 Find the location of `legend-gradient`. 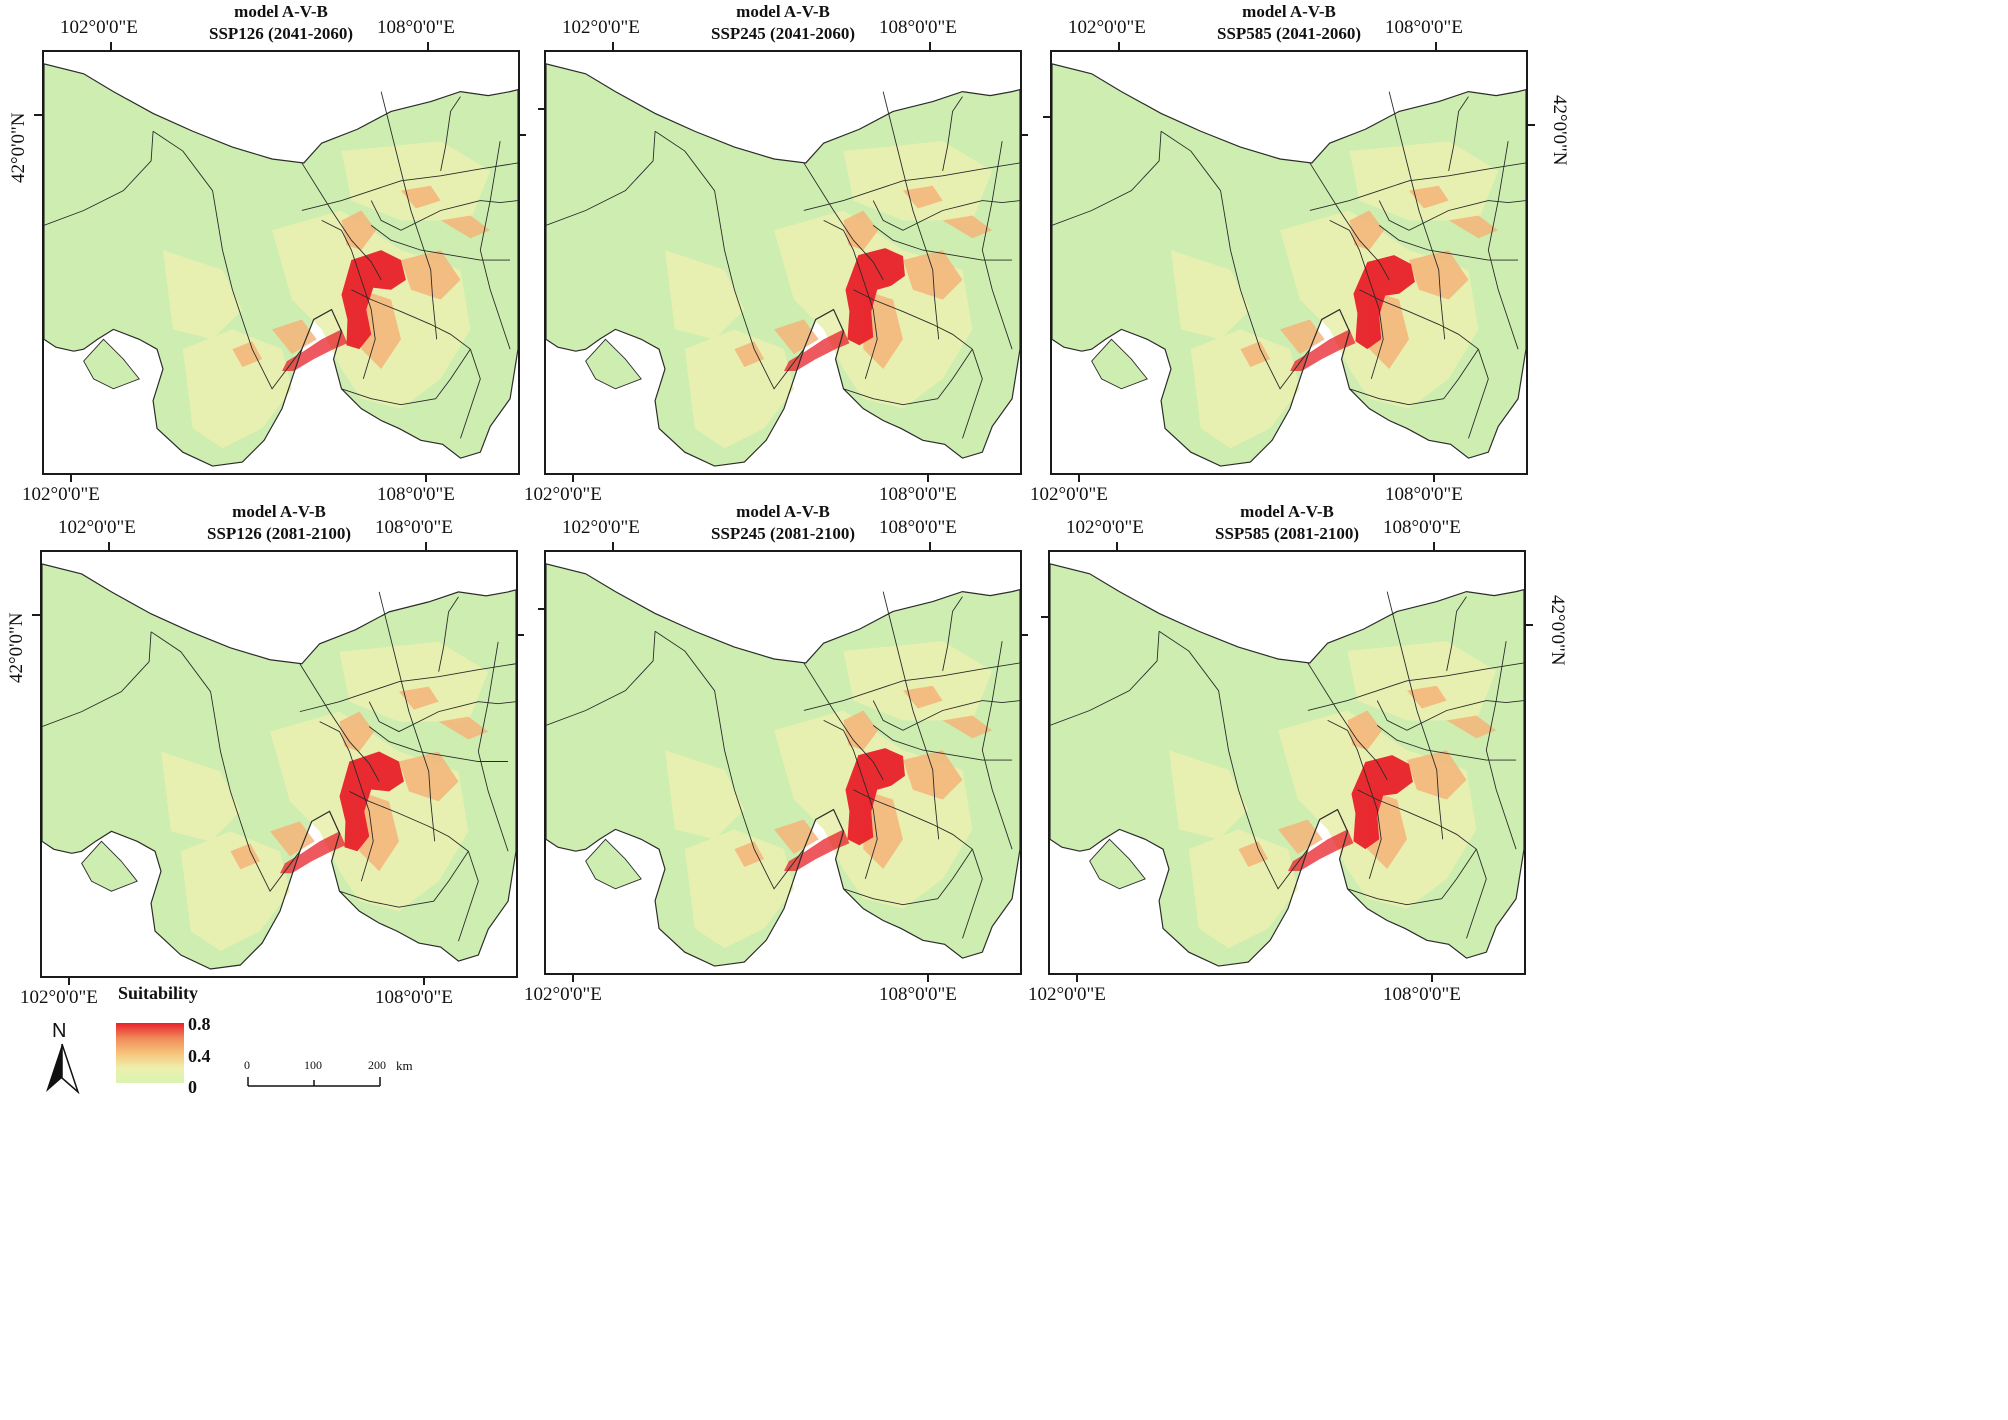

legend-gradient is located at coordinates (150, 1053).